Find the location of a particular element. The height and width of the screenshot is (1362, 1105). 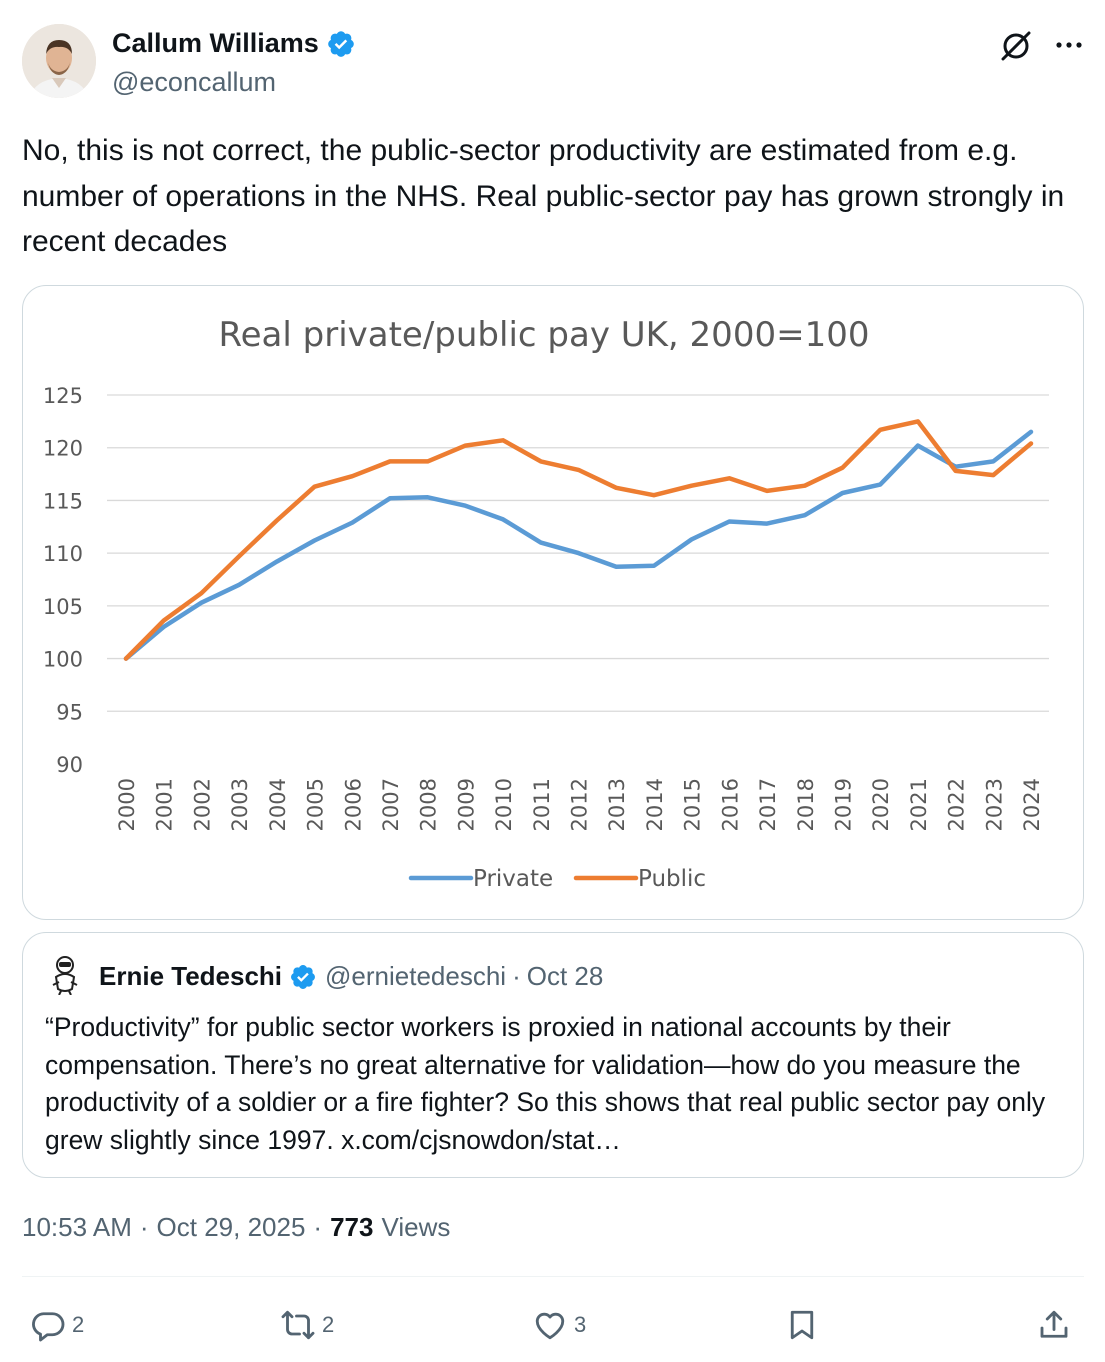

x-tick-label: 2019 is located at coordinates (843, 804).